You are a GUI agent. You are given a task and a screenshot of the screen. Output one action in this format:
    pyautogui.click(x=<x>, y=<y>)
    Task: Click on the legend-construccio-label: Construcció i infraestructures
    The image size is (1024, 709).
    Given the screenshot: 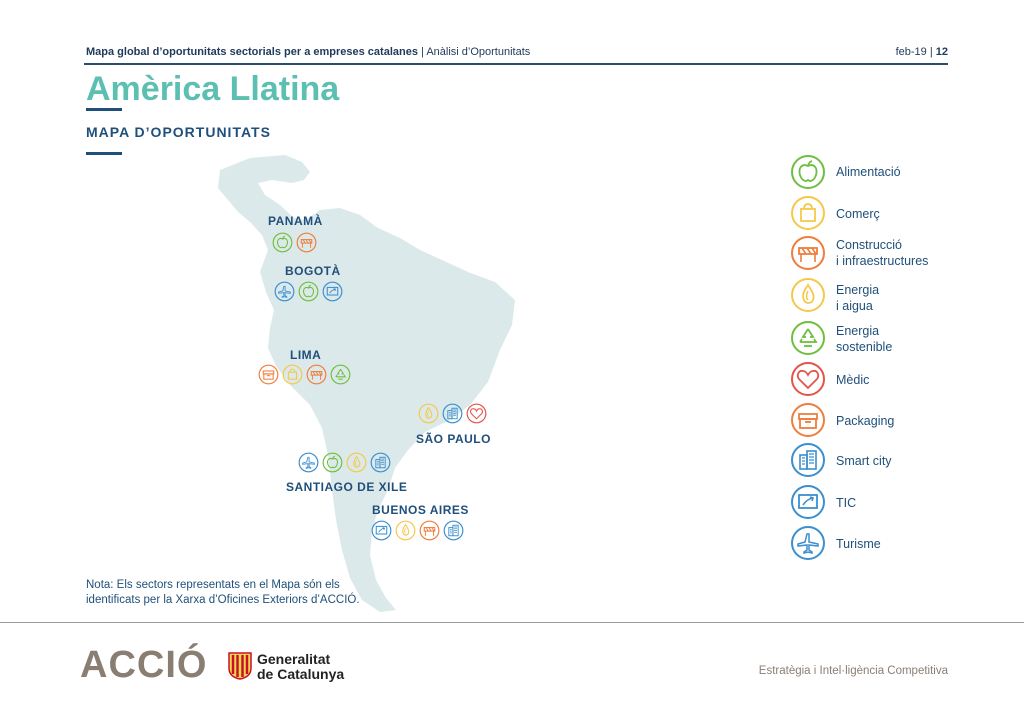 What is the action you would take?
    pyautogui.click(x=882, y=253)
    